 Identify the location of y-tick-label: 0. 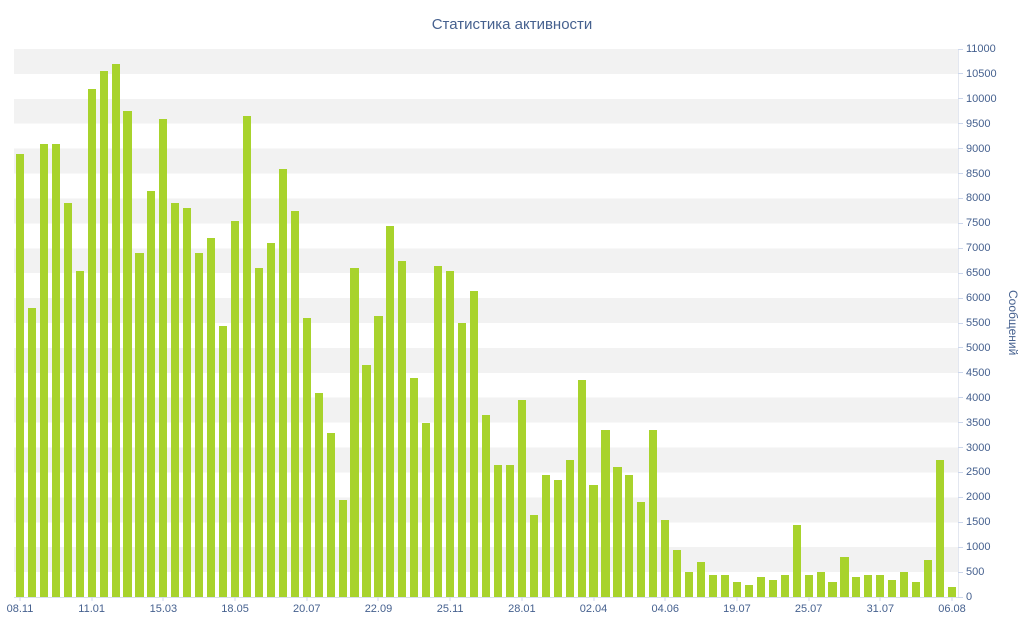
(969, 597).